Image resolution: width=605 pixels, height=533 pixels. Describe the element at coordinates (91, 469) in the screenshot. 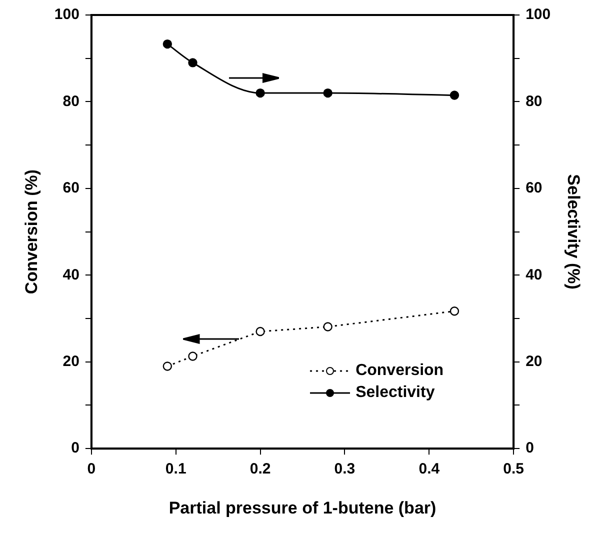

I see `x-tick-label: 0` at that location.